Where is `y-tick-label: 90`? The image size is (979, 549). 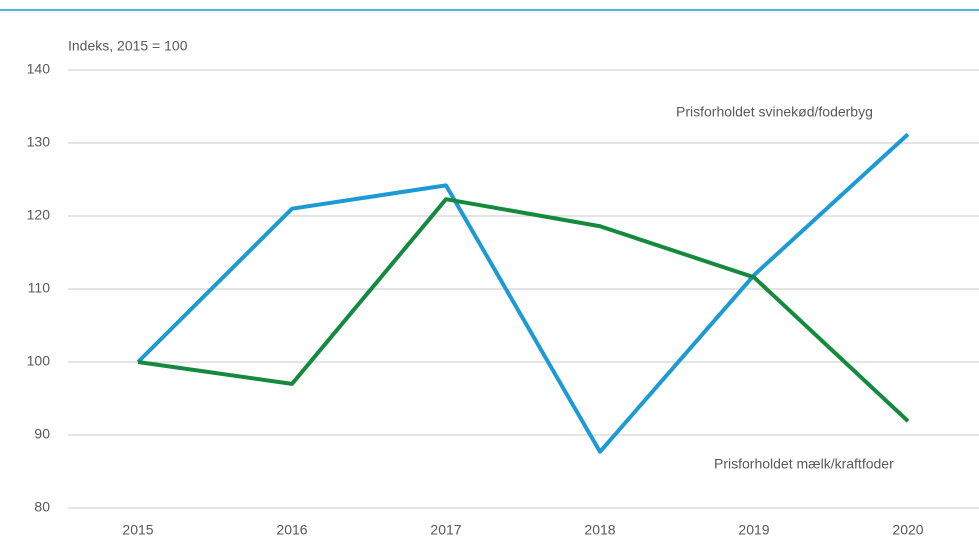
y-tick-label: 90 is located at coordinates (42, 434).